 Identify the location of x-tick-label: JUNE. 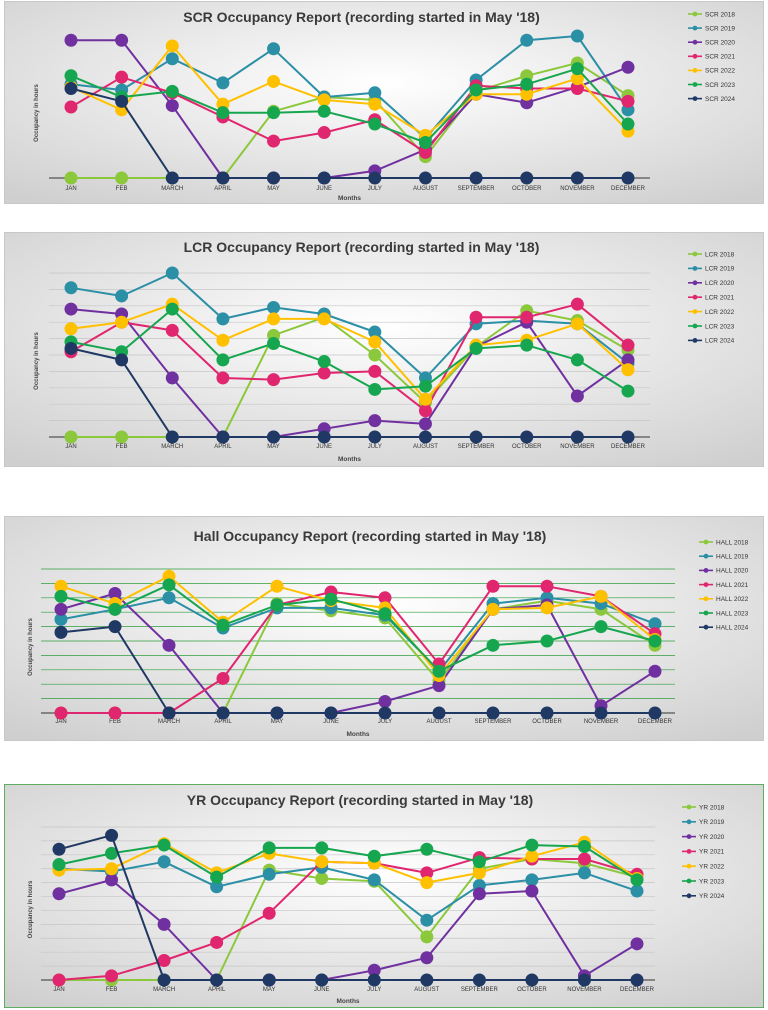
(331, 722).